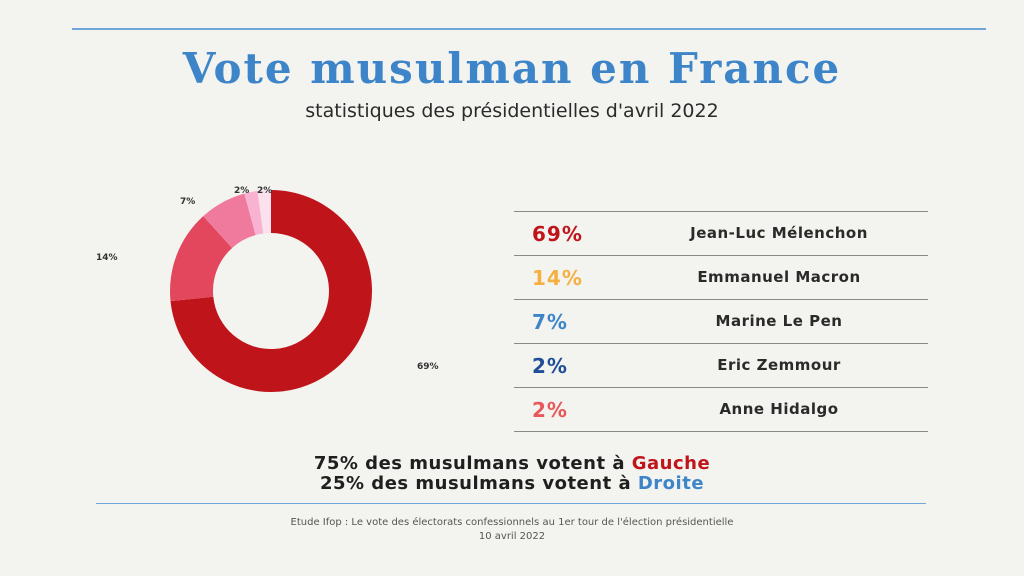  I want to click on conclusion-right: 25% des musulmans votent à Droite, so click(512, 483).